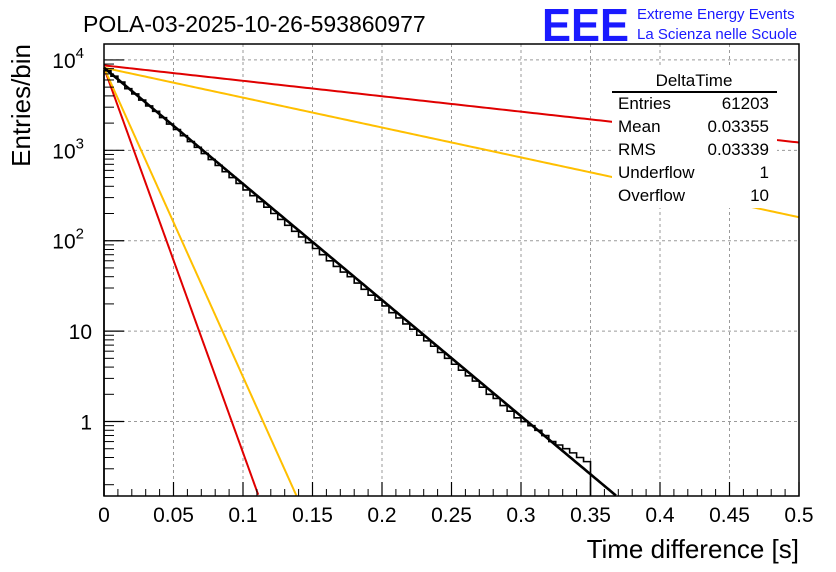 This screenshot has width=836, height=572. What do you see at coordinates (21, 105) in the screenshot?
I see `y-axis-label: Entries/bin` at bounding box center [21, 105].